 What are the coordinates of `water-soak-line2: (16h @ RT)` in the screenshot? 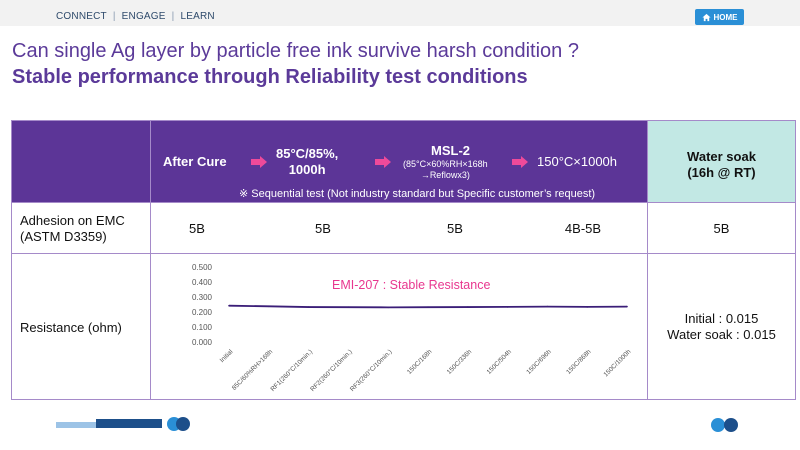 It's located at (721, 172).